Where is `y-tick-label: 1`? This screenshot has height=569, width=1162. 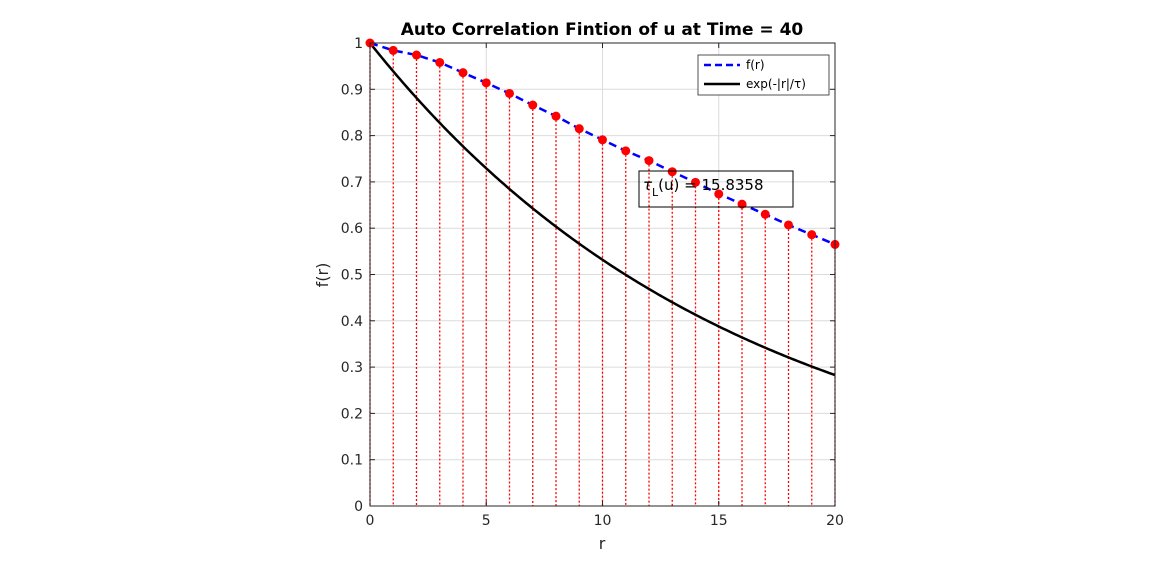 y-tick-label: 1 is located at coordinates (358, 44).